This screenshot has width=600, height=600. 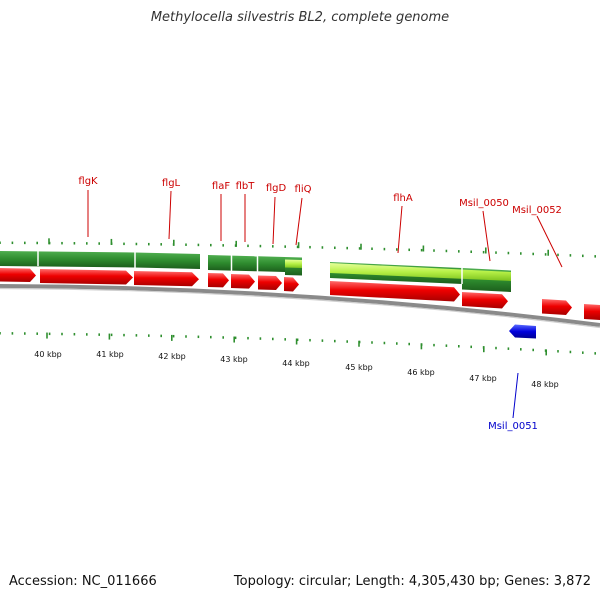 What do you see at coordinates (421, 372) in the screenshot?
I see `scale-label: 46 kbp` at bounding box center [421, 372].